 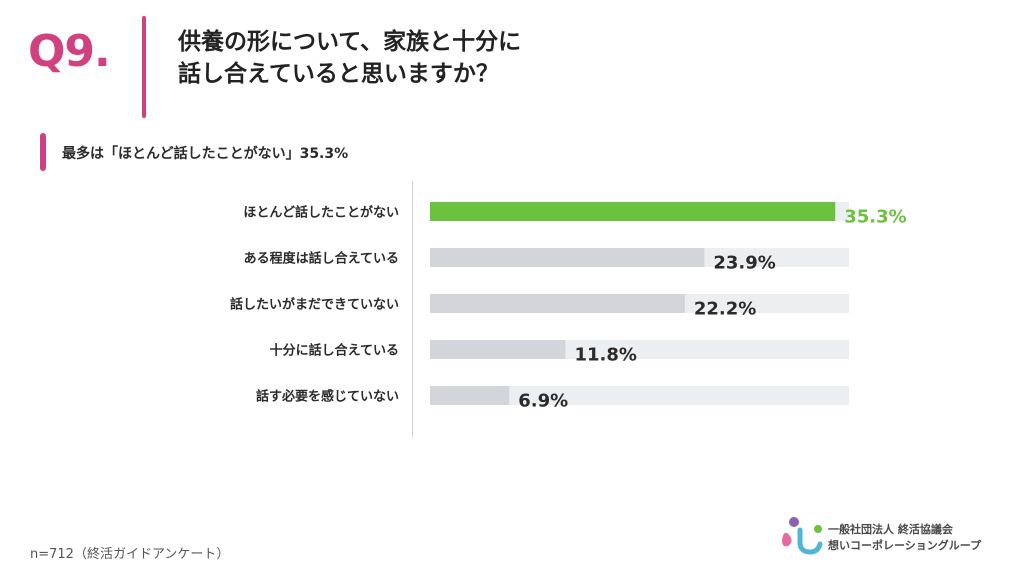 What do you see at coordinates (875, 217) in the screenshot?
I see `value-label: 35.3%` at bounding box center [875, 217].